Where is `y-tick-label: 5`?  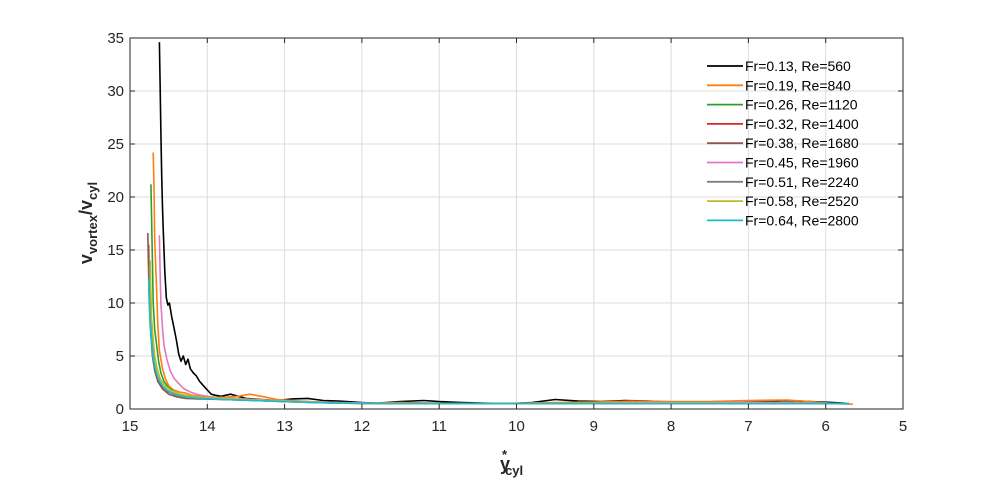 y-tick-label: 5 is located at coordinates (120, 356).